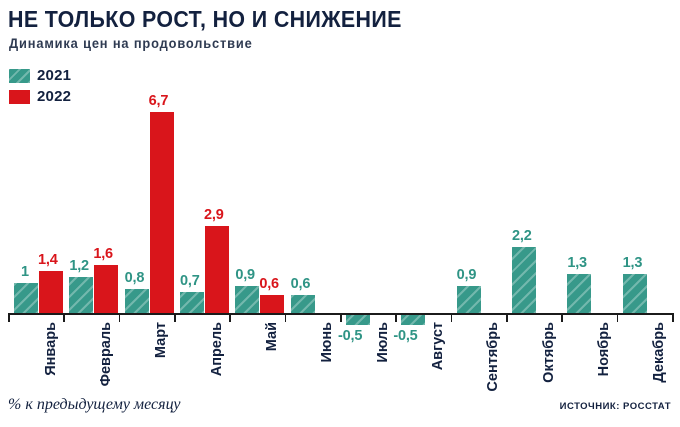  I want to click on bar-value-label-2022: 1,6, so click(103, 254).